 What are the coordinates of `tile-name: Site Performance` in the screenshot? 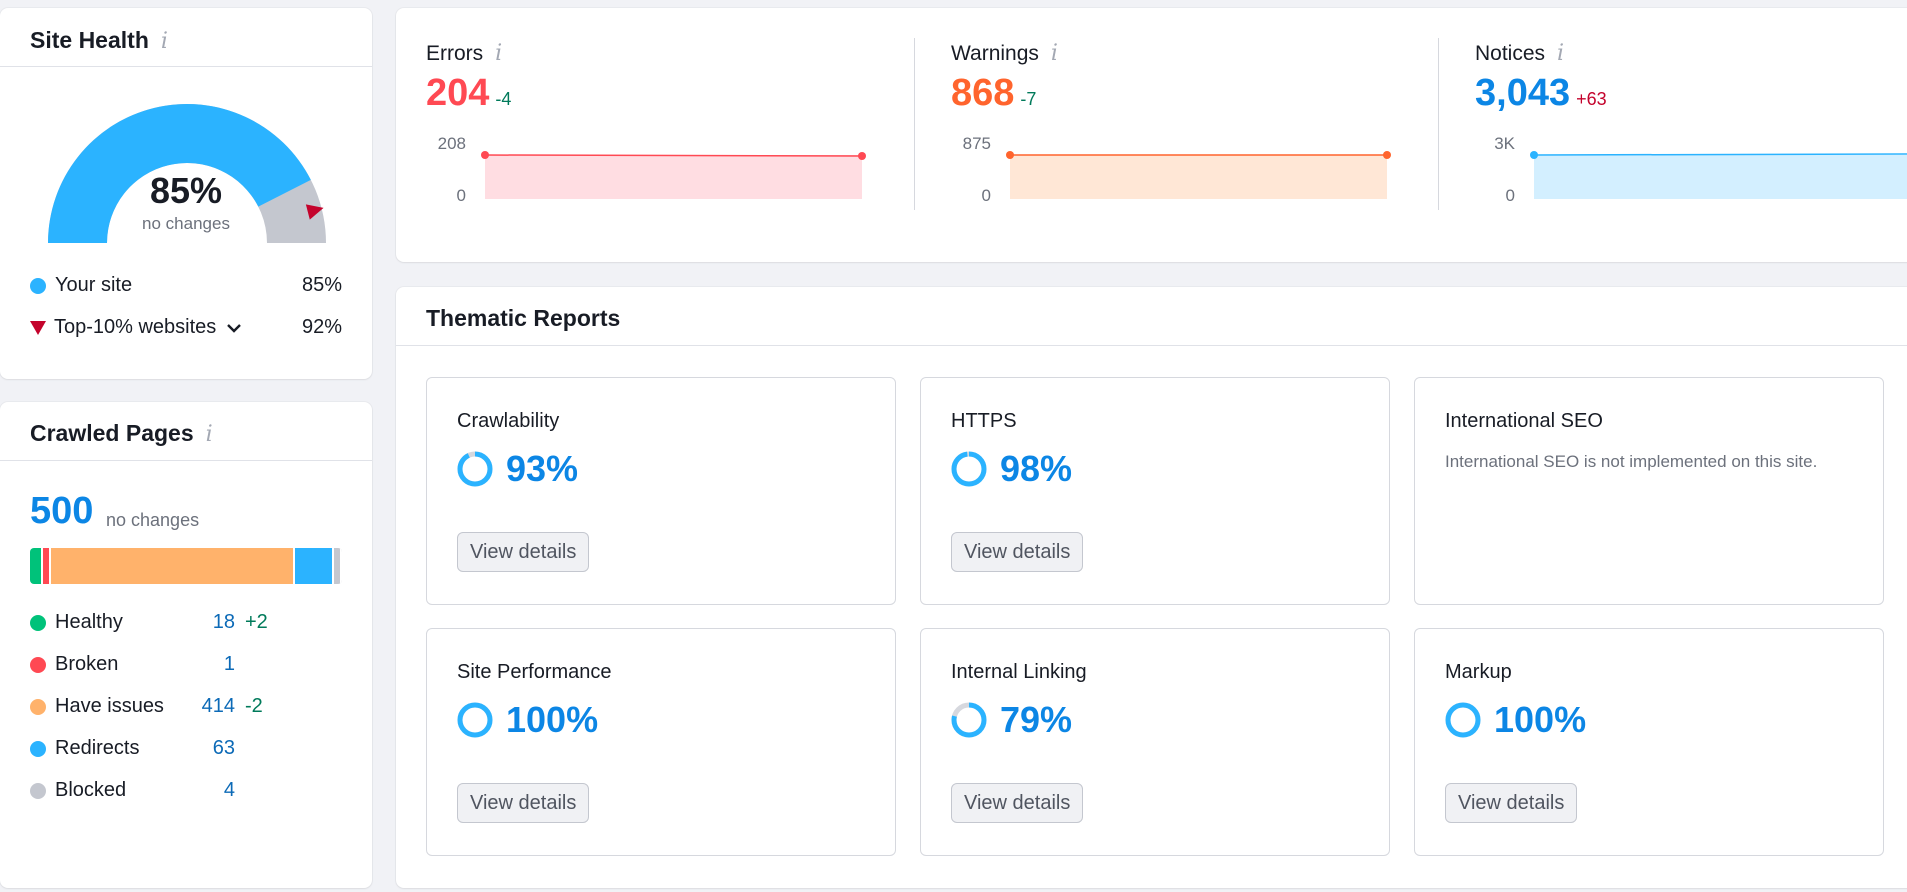 It's located at (534, 672).